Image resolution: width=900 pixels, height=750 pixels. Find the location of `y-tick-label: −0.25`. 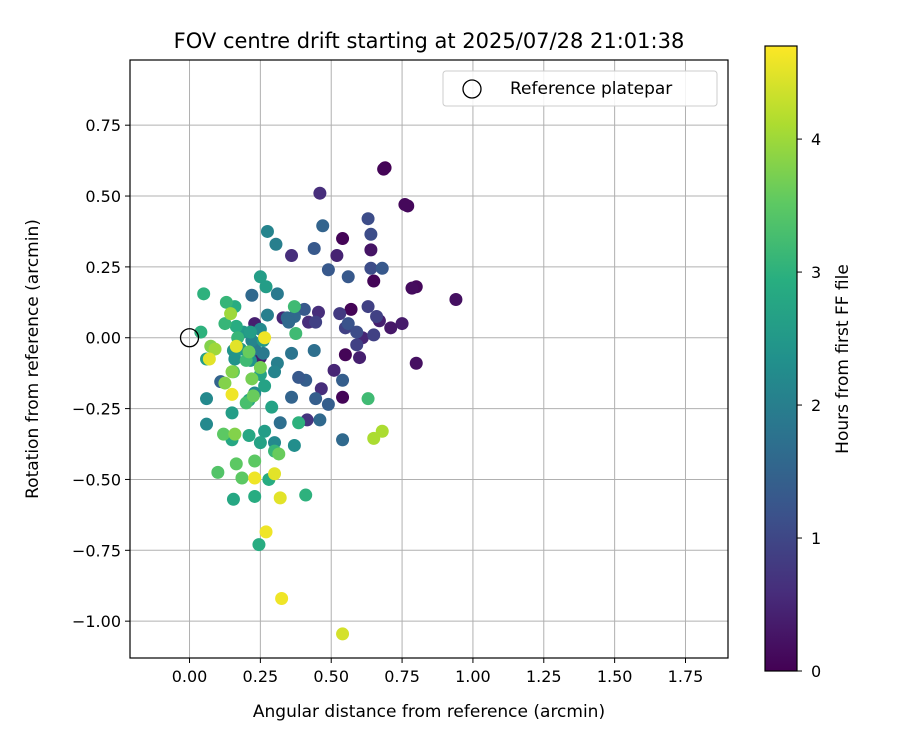

y-tick-label: −0.25 is located at coordinates (96, 409).